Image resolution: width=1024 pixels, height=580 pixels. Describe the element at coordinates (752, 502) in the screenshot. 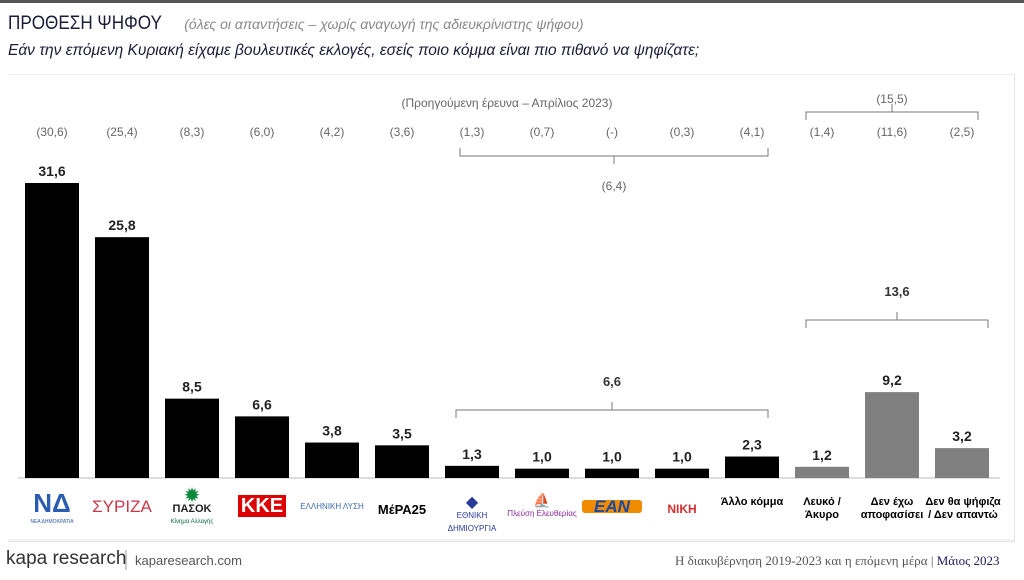

I see `label-allo-komma: Άλλο κόμμα` at that location.